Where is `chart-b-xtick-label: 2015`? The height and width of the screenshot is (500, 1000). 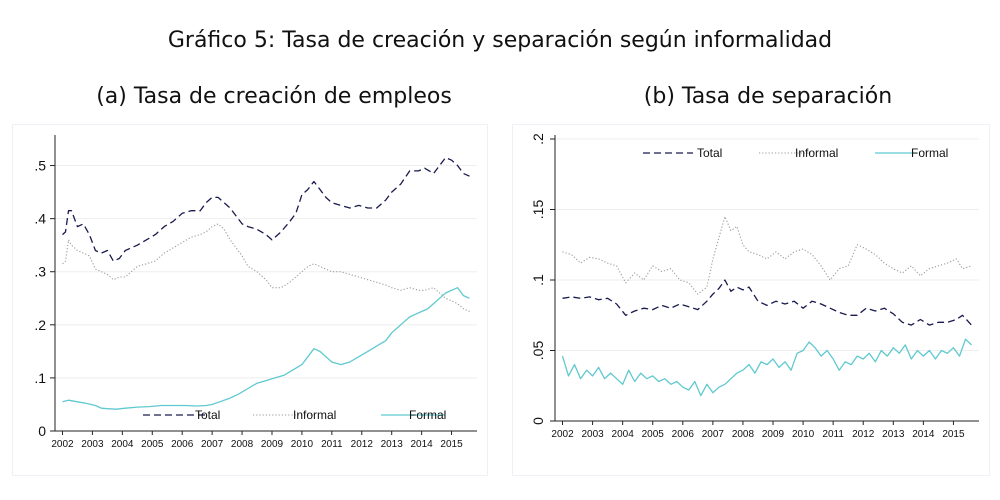
chart-b-xtick-label: 2015 is located at coordinates (953, 434).